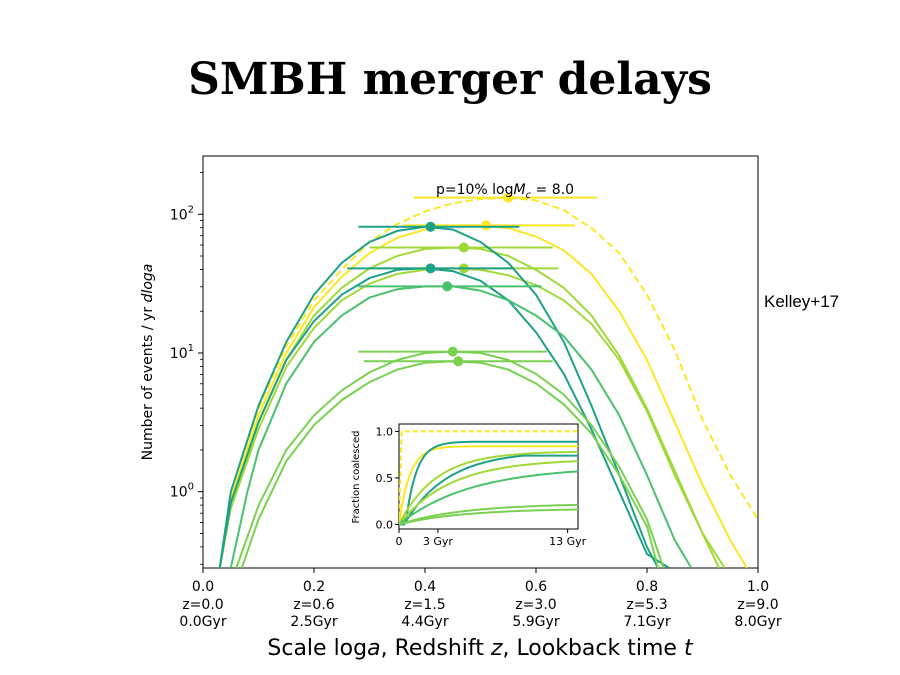  I want to click on x-tick-label-5: 1.0, so click(758, 587).